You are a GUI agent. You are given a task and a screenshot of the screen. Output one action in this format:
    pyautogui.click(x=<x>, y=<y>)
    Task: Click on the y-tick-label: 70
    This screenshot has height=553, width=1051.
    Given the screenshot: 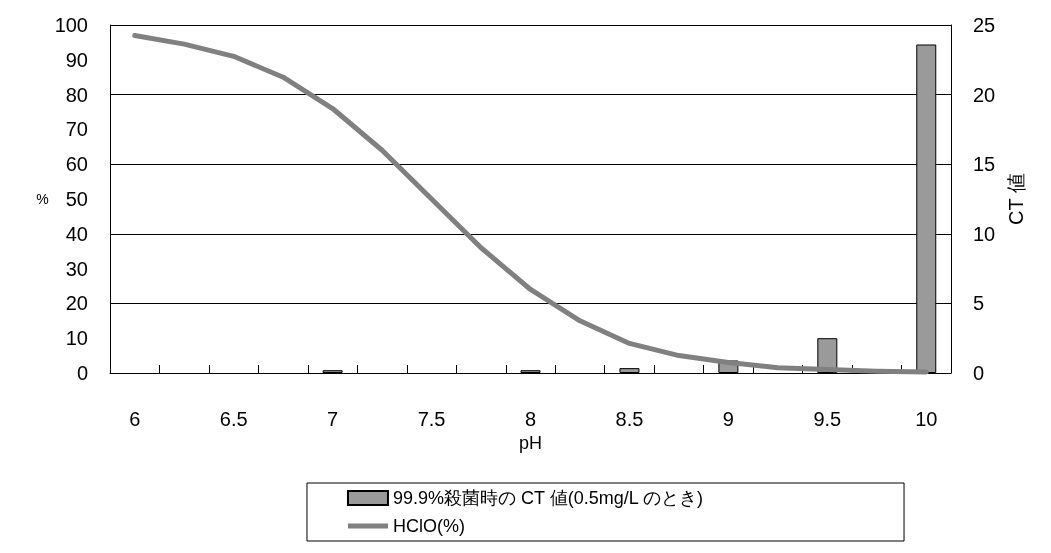 What is the action you would take?
    pyautogui.click(x=76, y=129)
    